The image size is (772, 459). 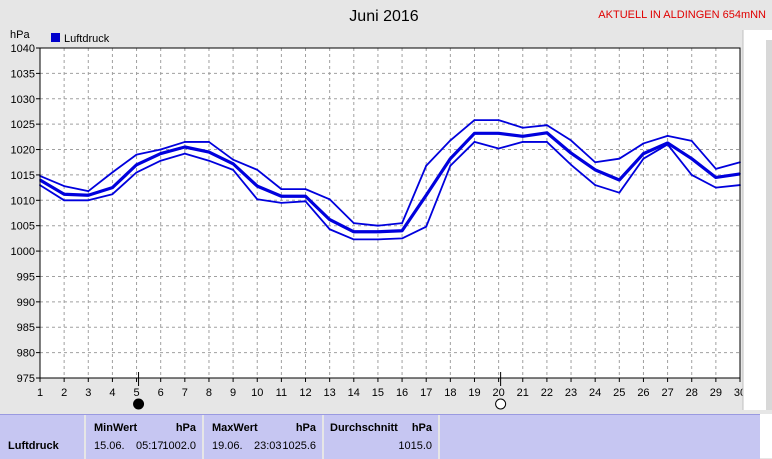 What do you see at coordinates (64, 393) in the screenshot?
I see `x-tick-label: 2` at bounding box center [64, 393].